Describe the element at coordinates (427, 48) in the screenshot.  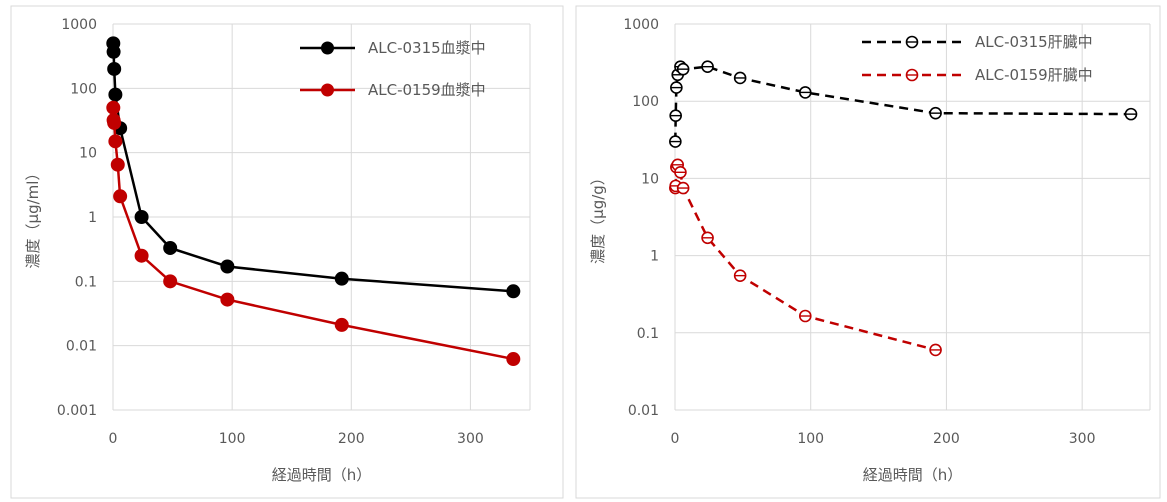
I see `legend-label: ALC-0315血漿中` at that location.